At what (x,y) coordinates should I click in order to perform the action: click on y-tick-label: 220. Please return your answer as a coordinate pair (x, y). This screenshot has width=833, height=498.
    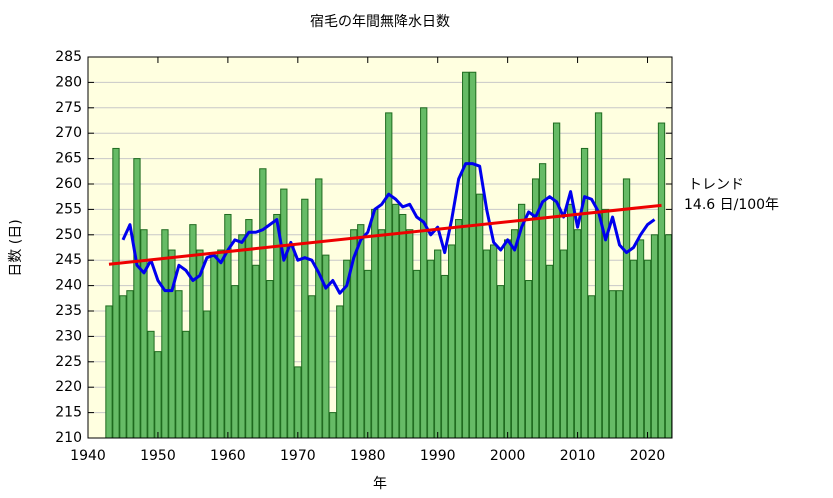
    Looking at the image, I should click on (68, 387).